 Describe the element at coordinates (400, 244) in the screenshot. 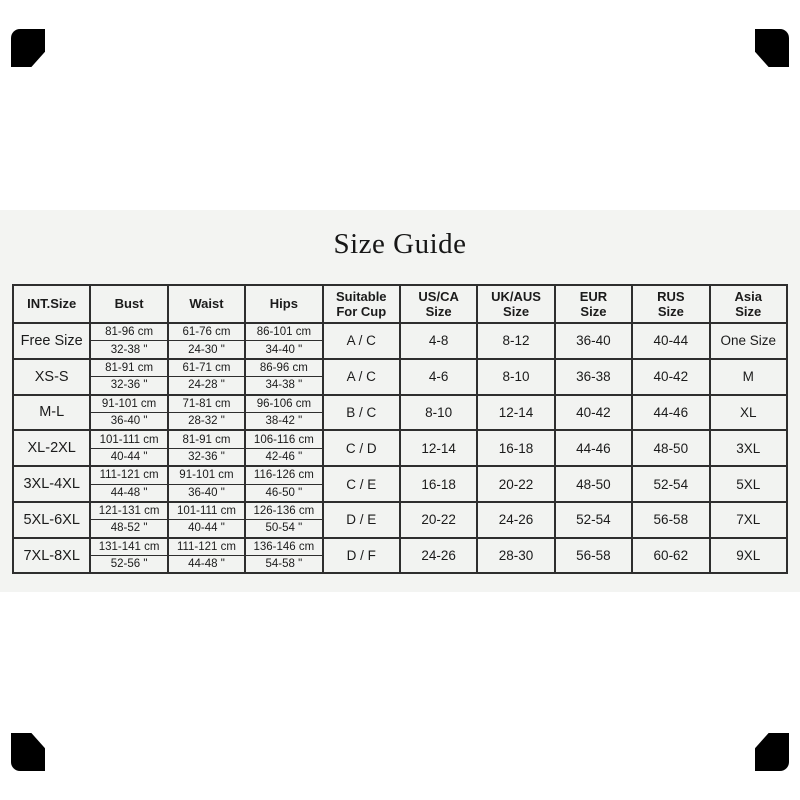

I see `page-title: Size Guide` at that location.